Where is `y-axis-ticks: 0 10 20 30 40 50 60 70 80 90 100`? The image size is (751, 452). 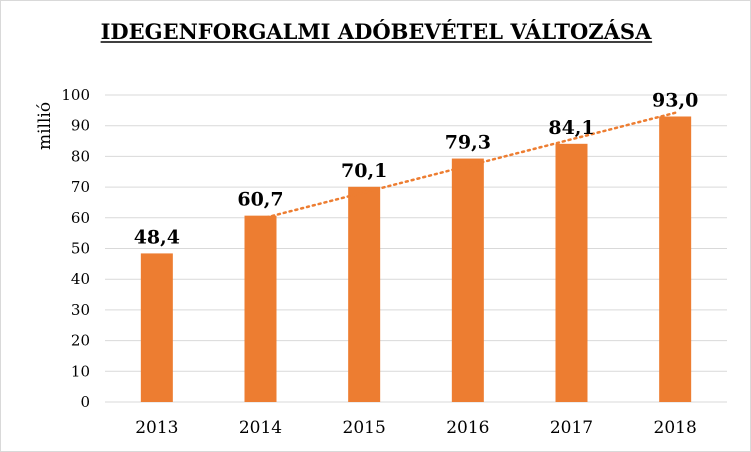
y-axis-ticks: 0 10 20 30 40 50 60 70 80 90 100 is located at coordinates (75, 248).